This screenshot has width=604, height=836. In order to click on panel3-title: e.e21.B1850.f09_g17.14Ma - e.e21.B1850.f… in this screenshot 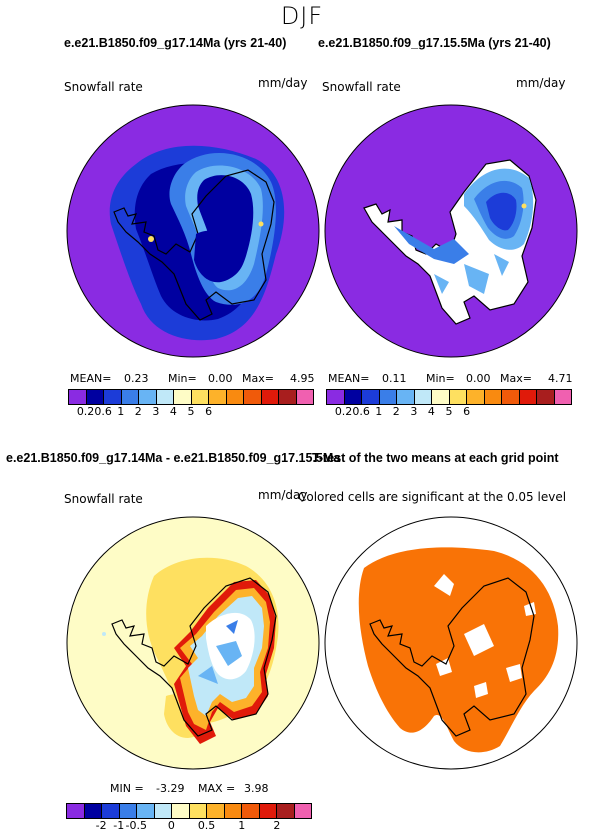, I will do `click(173, 458)`.